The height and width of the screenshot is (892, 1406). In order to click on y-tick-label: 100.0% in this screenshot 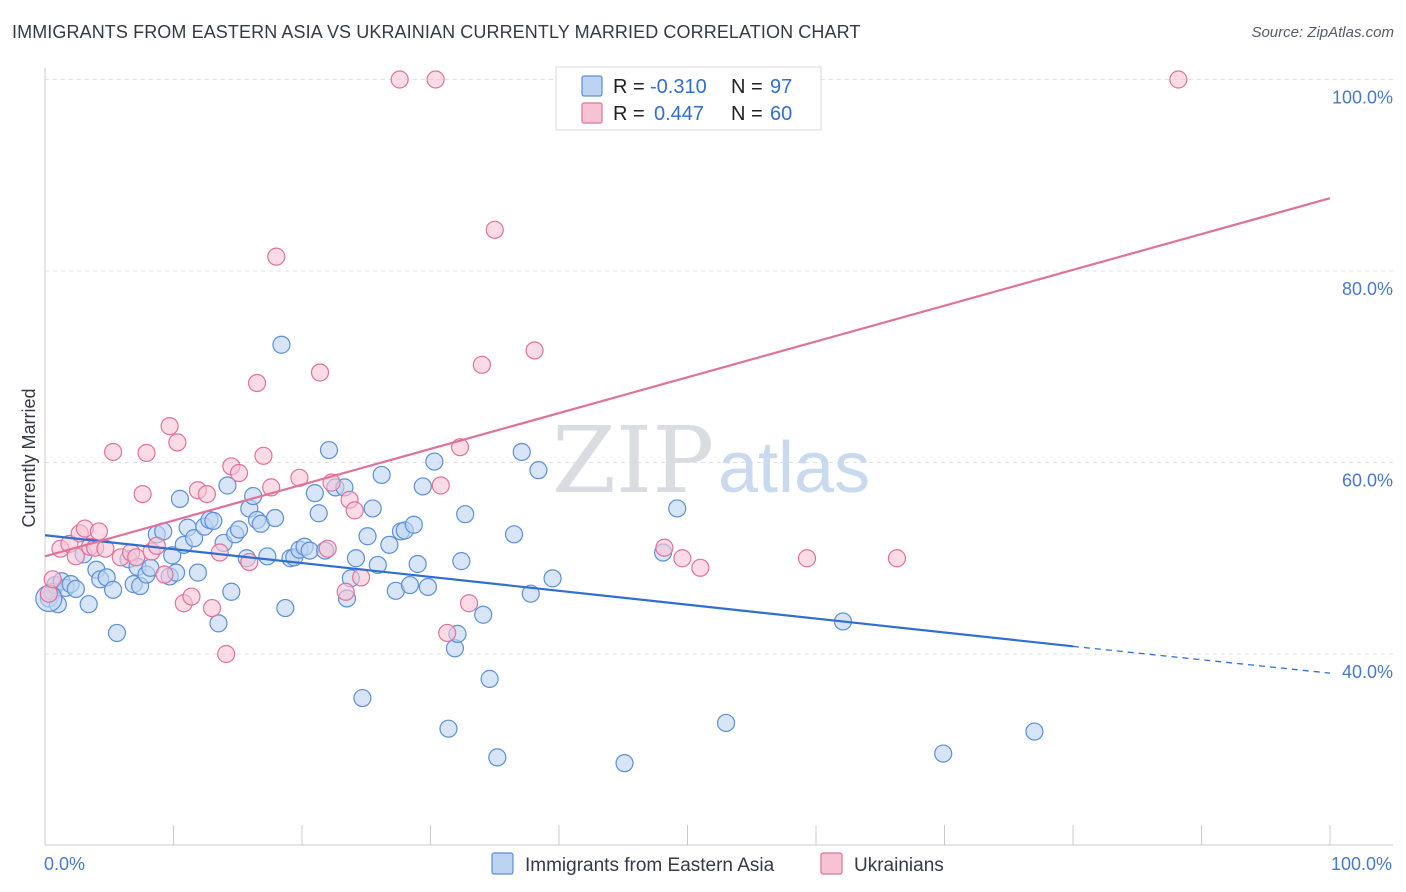, I will do `click(1362, 98)`.